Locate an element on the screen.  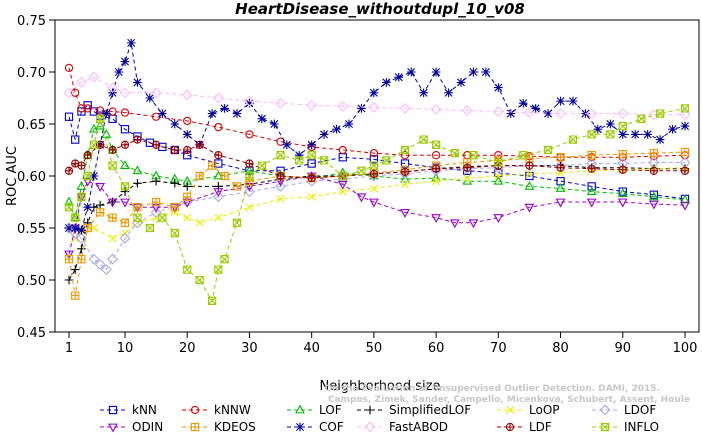
x-tick-label: 40 is located at coordinates (311, 348).